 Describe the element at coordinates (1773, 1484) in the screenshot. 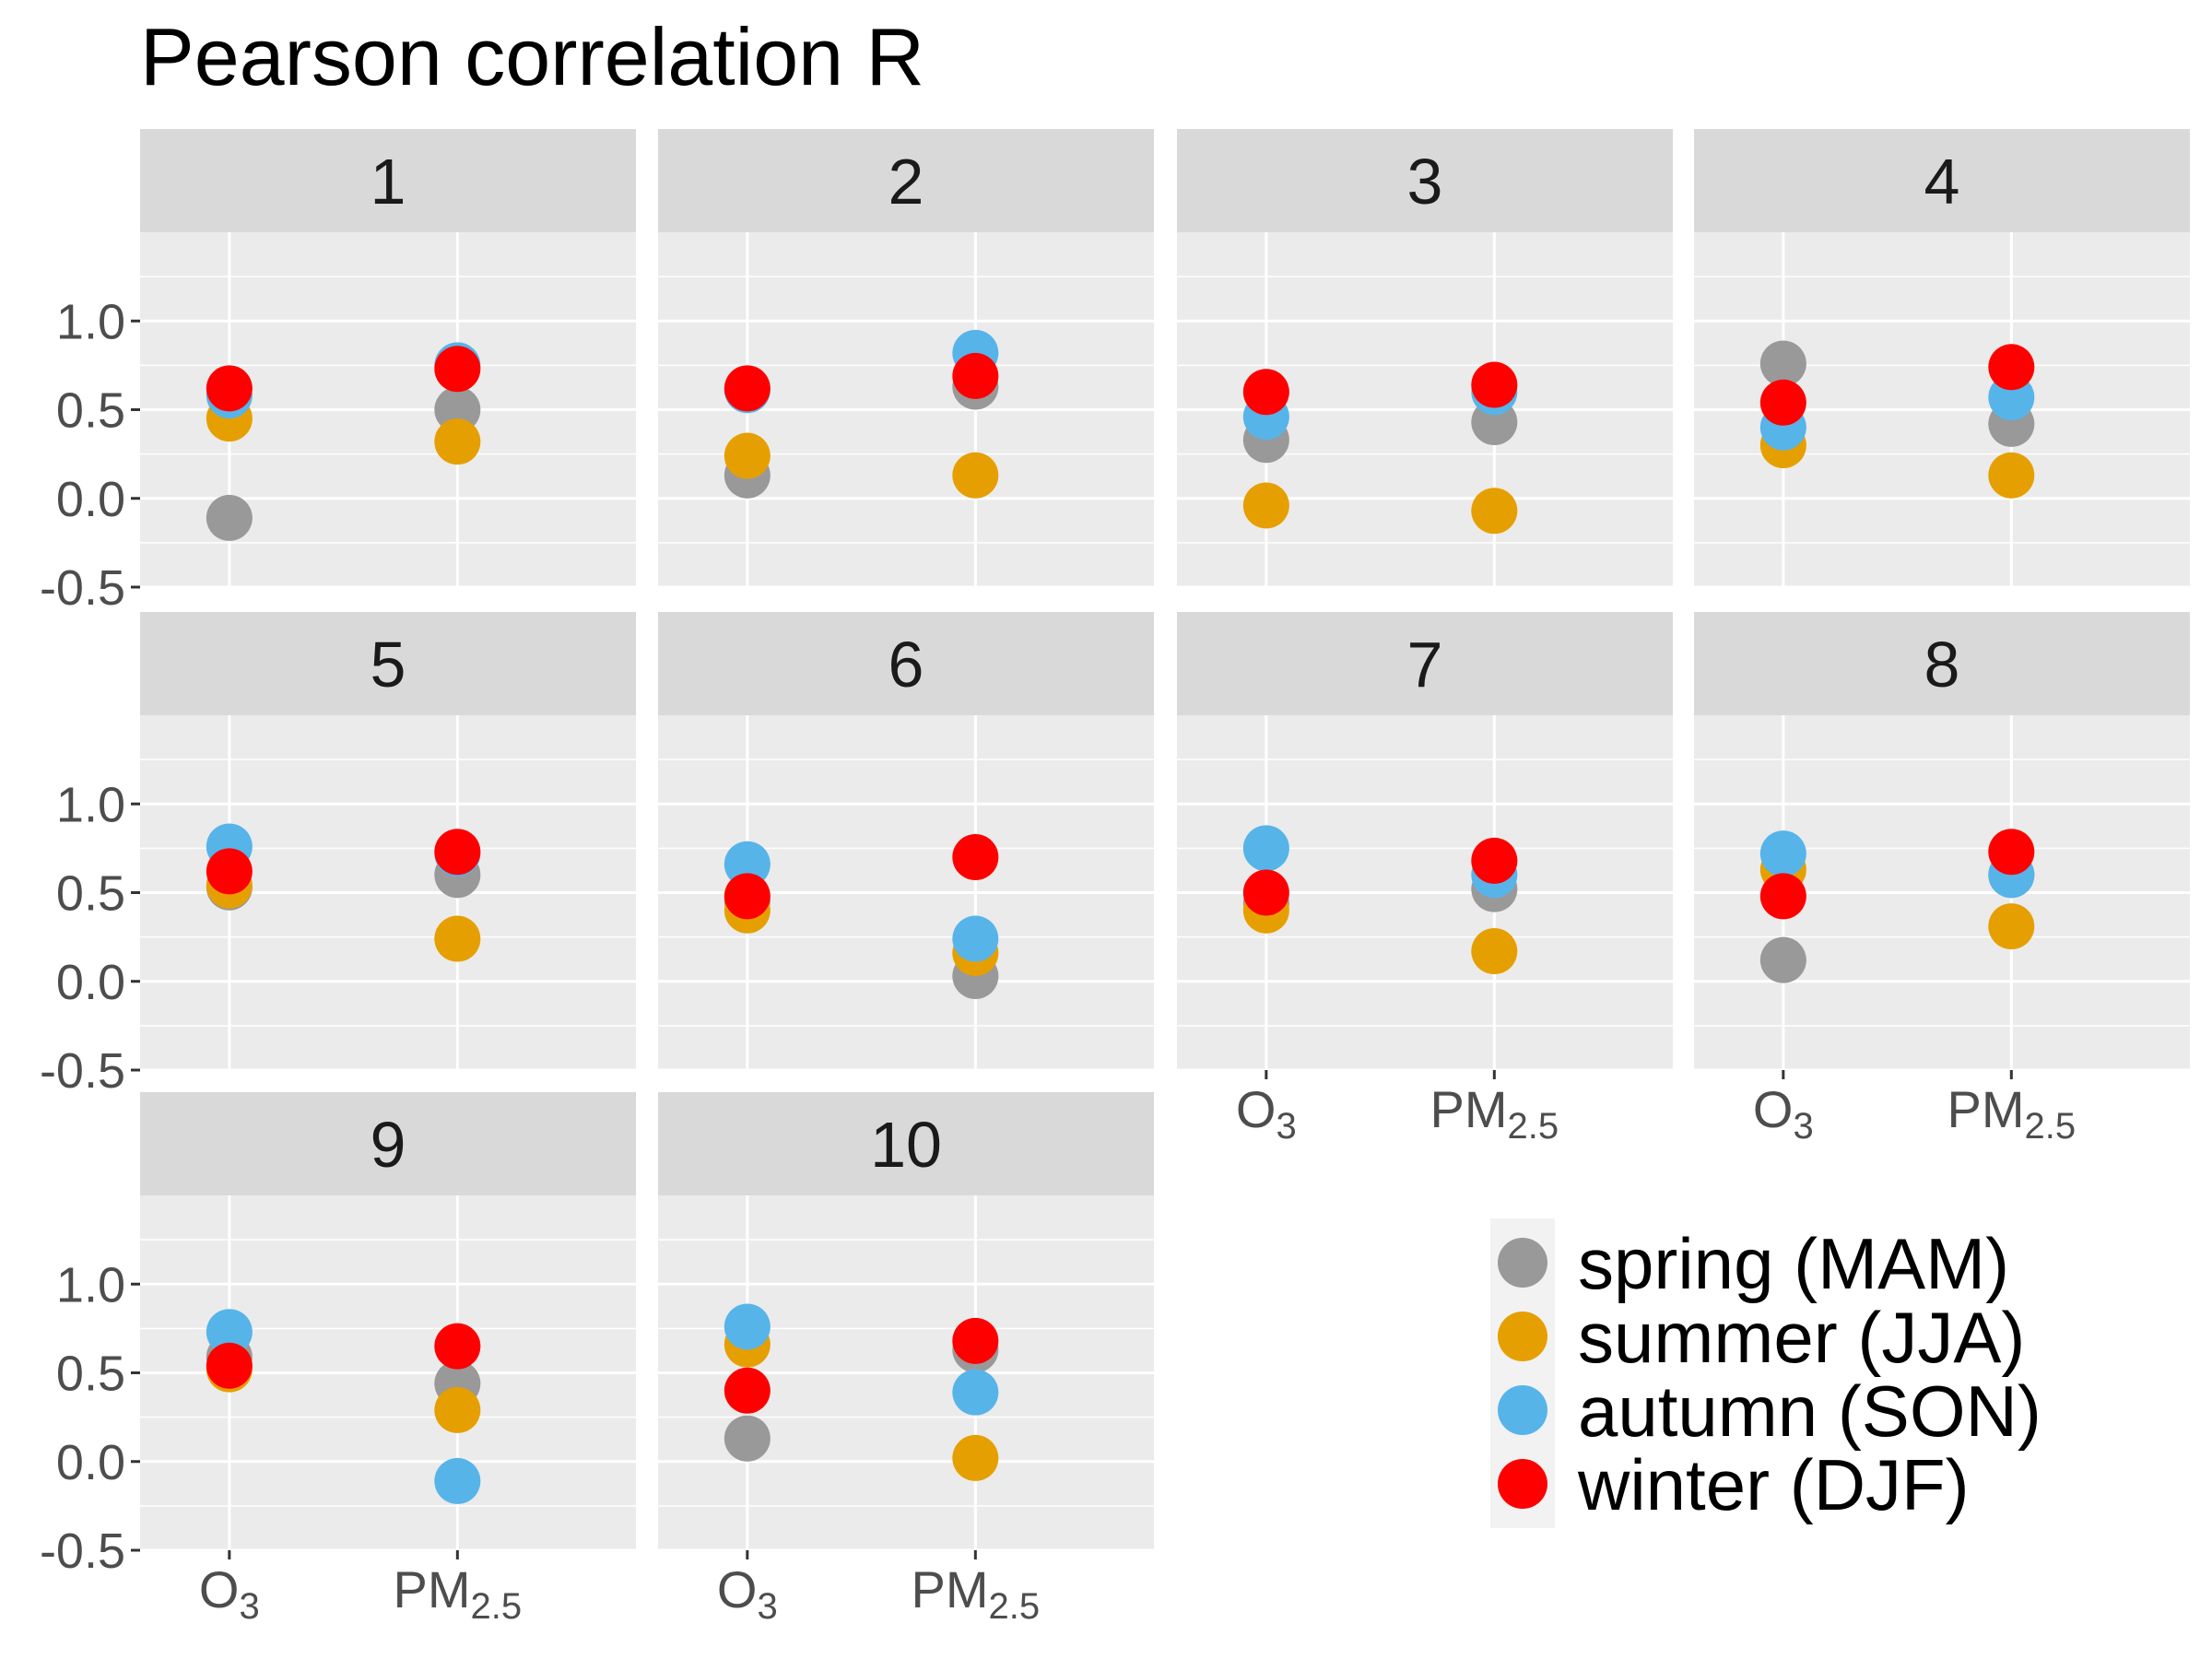

I see `legend-label-winter: winter (DJF)` at that location.